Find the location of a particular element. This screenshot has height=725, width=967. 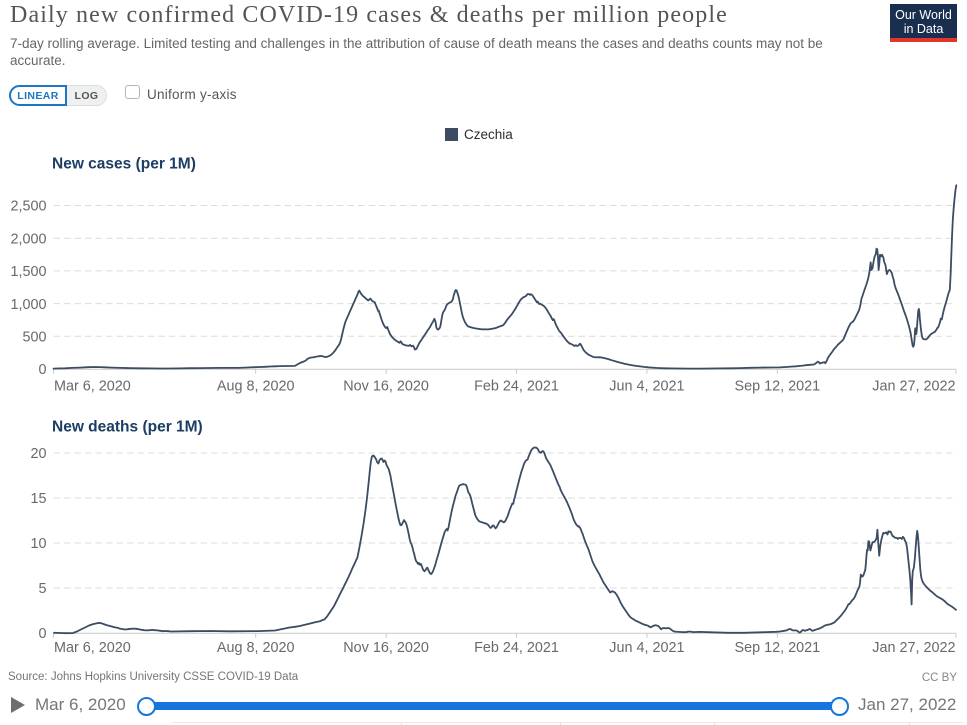

svg-text: 10 is located at coordinates (38, 544).